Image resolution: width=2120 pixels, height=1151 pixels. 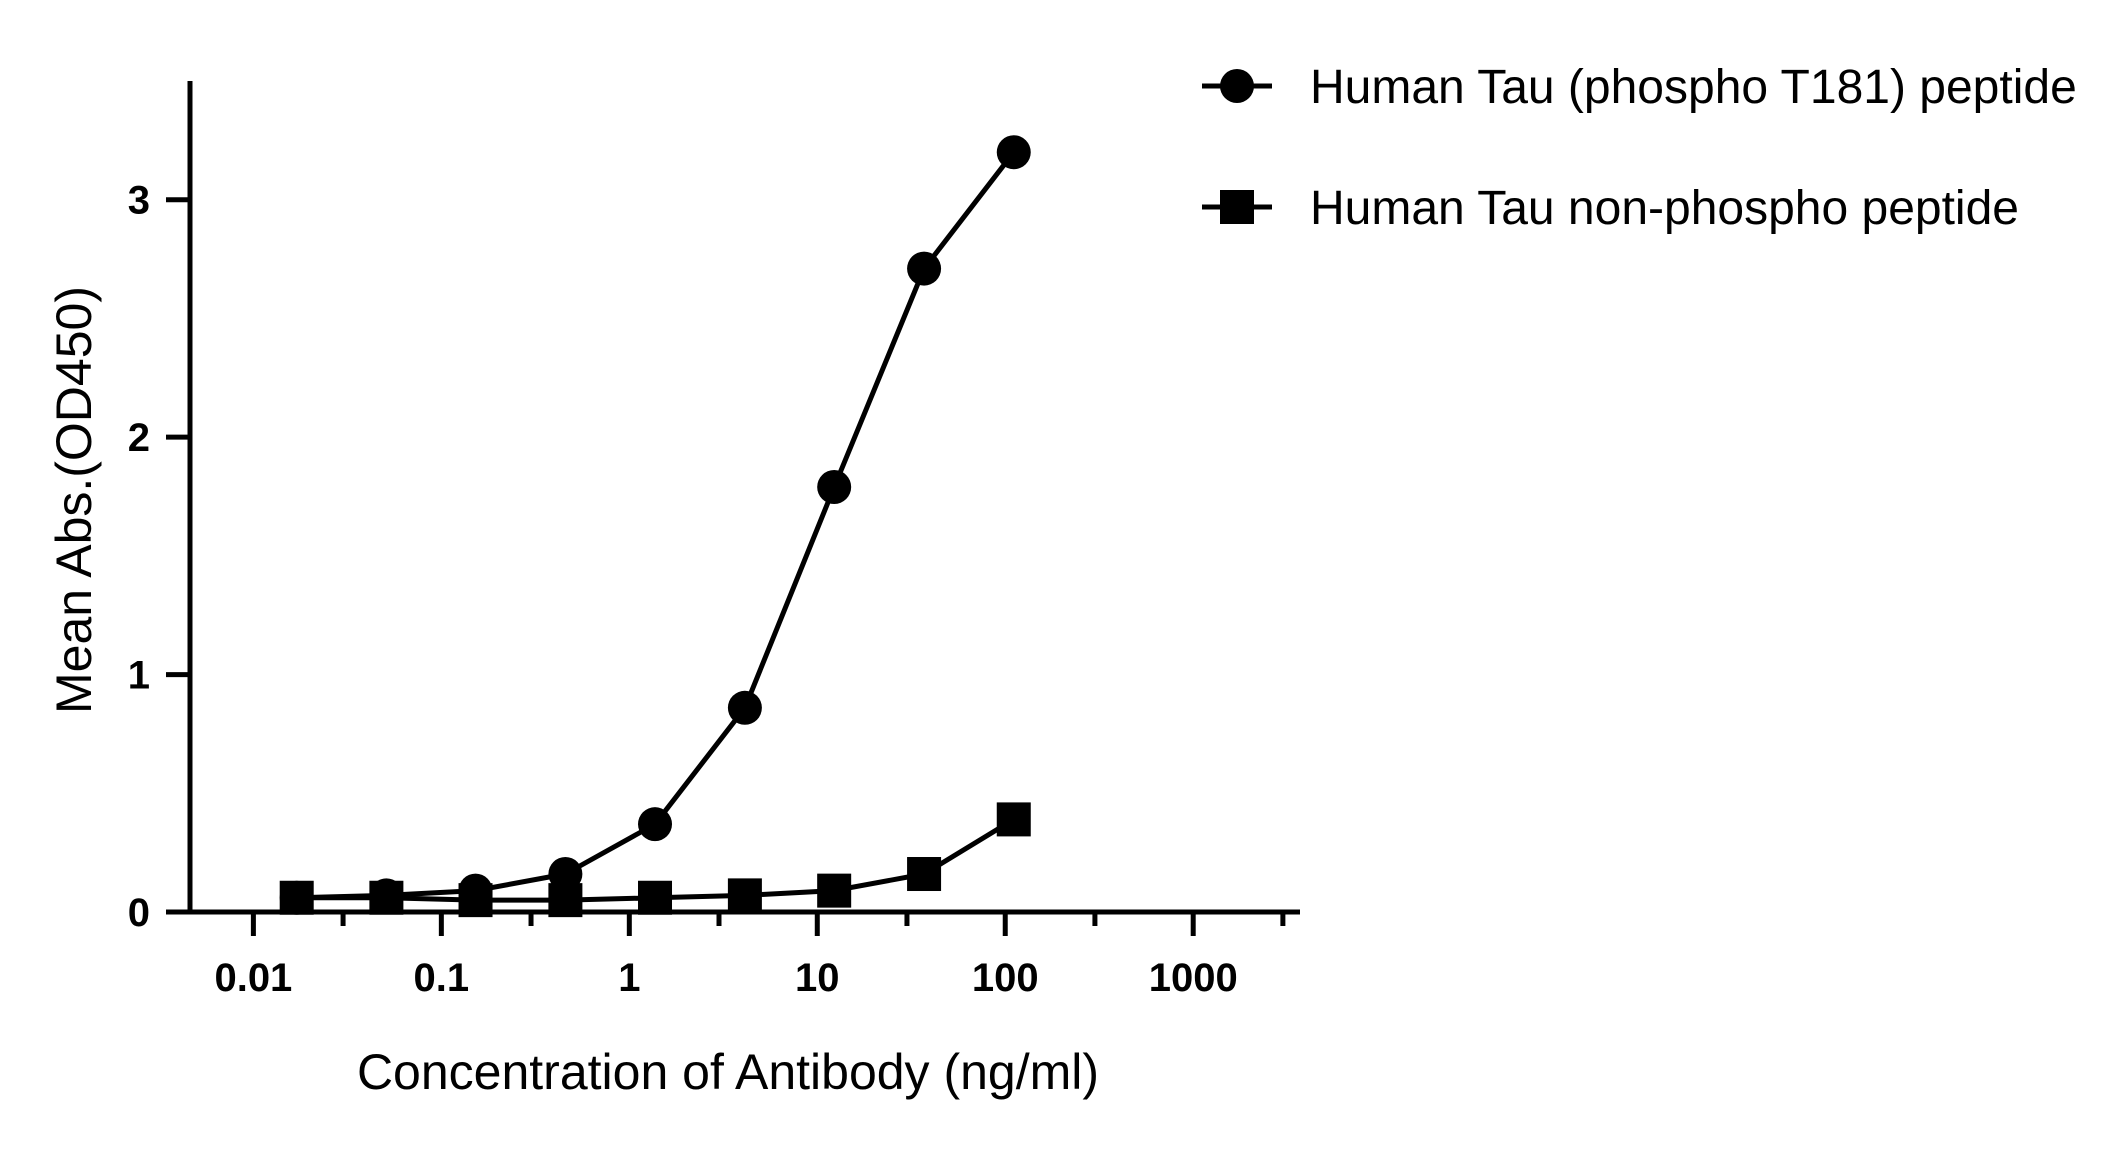 What do you see at coordinates (1664, 208) in the screenshot?
I see `legend-label: Human Tau non-phospho peptide` at bounding box center [1664, 208].